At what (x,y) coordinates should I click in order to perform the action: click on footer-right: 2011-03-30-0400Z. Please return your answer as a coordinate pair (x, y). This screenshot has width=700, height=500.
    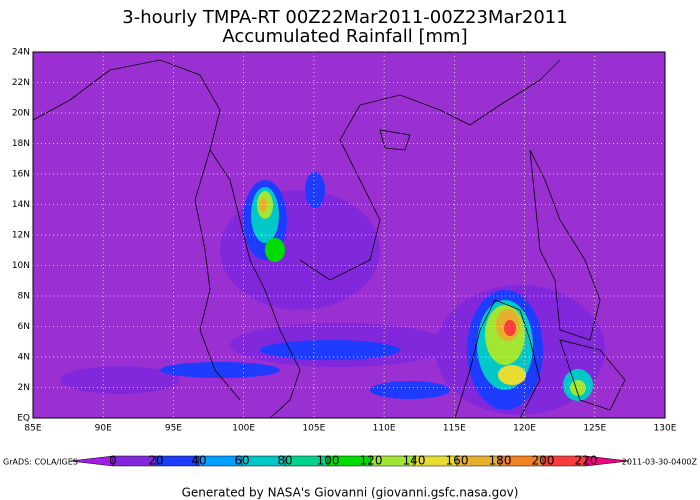
    Looking at the image, I should click on (660, 462).